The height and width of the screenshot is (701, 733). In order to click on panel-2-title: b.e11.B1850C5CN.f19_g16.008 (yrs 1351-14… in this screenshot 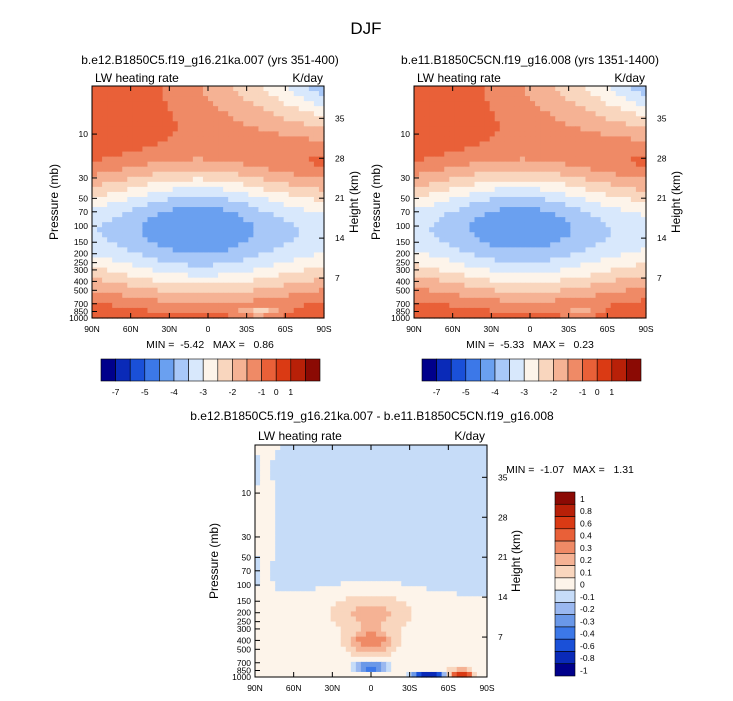, I will do `click(530, 60)`.